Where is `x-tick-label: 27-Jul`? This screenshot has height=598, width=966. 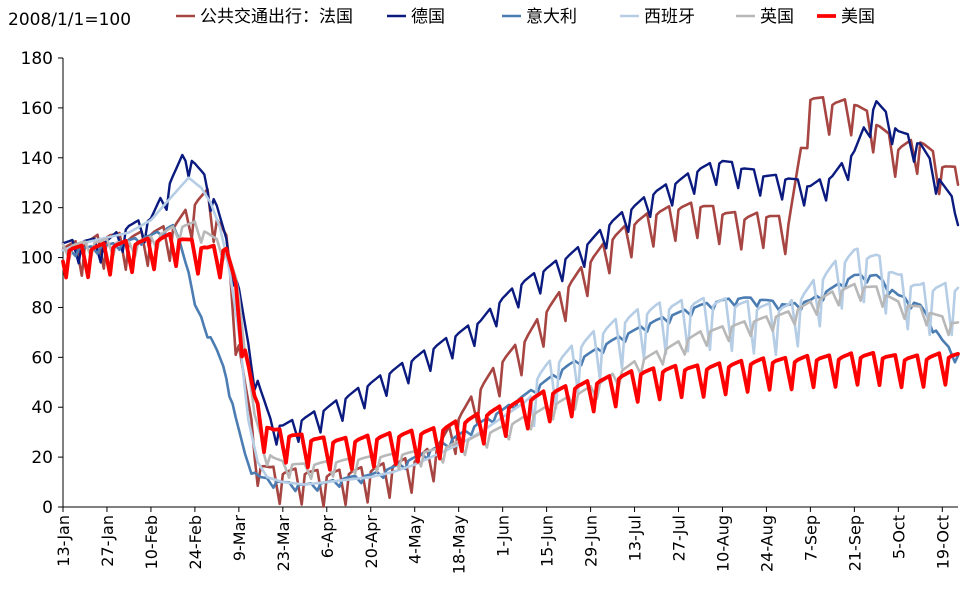 x-tick-label: 27-Jul is located at coordinates (679, 538).